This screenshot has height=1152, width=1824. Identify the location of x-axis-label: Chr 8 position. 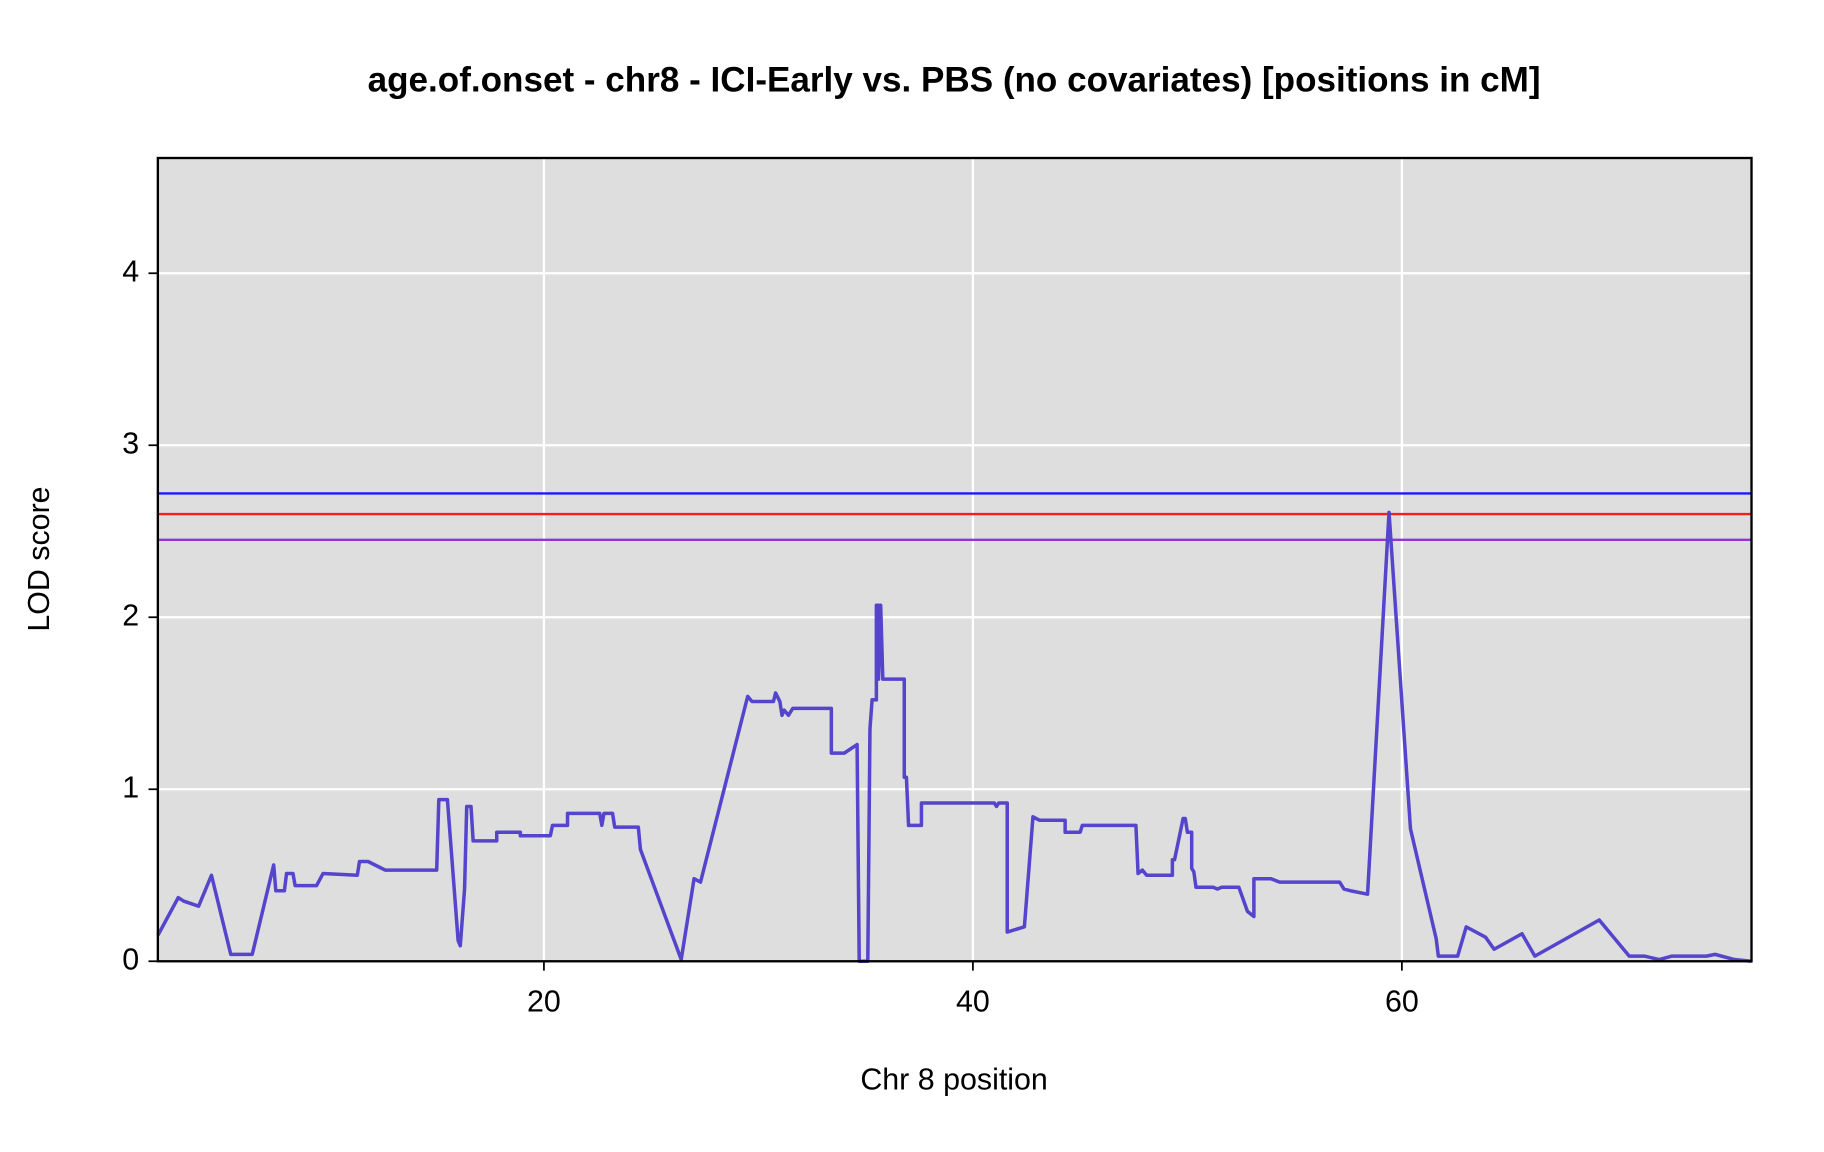
(954, 1080).